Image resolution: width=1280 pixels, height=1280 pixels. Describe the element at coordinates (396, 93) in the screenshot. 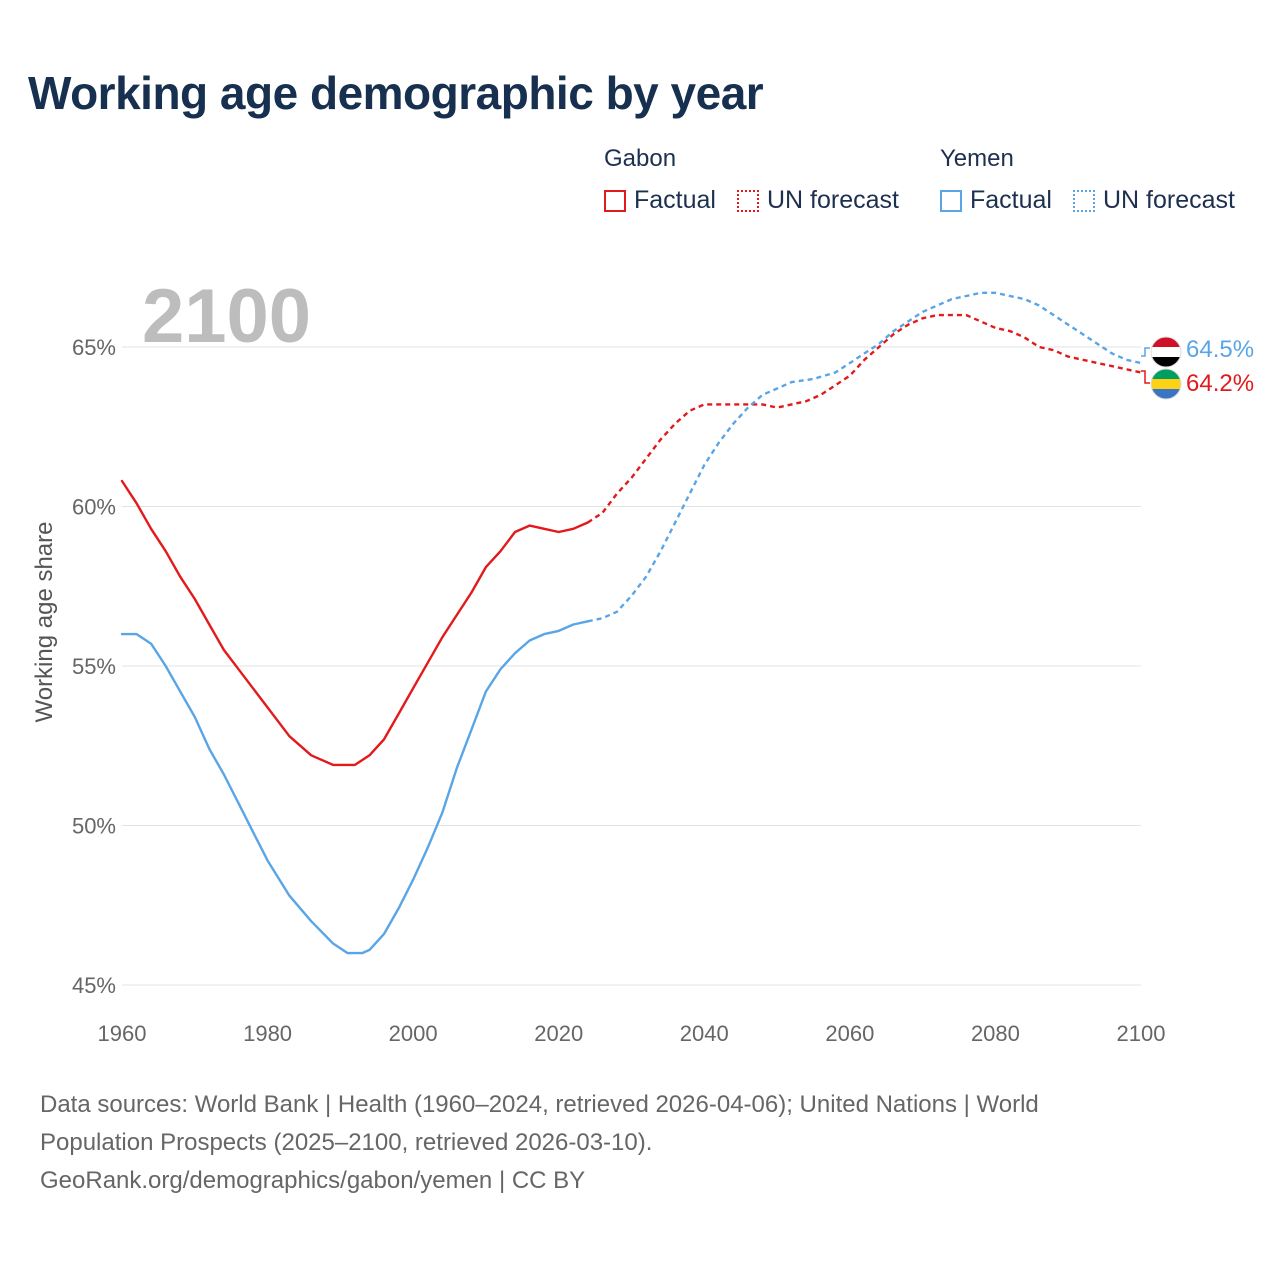

I see `chart-title: Working age demographic by year` at that location.